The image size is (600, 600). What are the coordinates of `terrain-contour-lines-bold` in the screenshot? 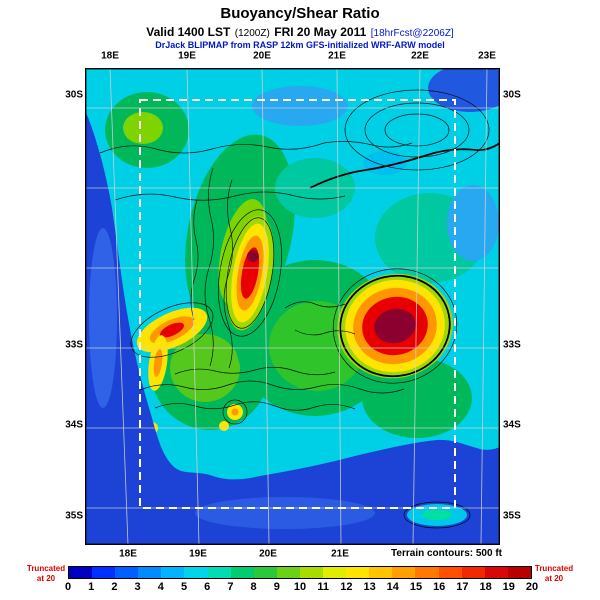 It's located at (404, 260).